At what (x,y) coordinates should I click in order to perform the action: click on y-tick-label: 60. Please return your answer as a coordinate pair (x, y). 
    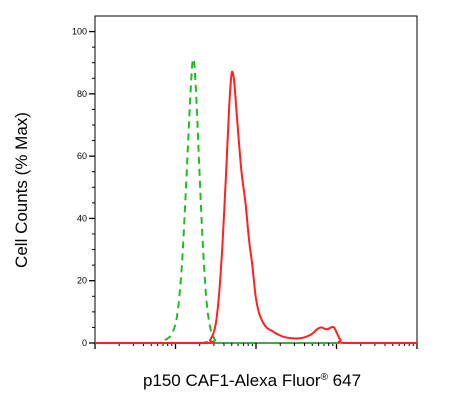
    Looking at the image, I should click on (82, 156).